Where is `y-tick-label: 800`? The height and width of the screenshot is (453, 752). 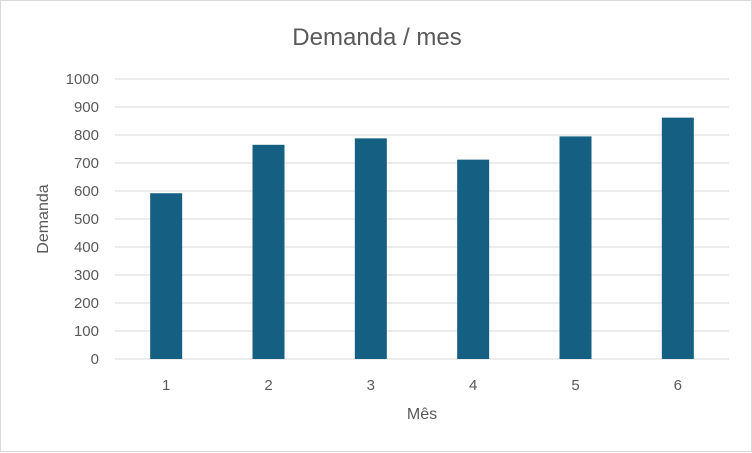
y-tick-label: 800 is located at coordinates (86, 135).